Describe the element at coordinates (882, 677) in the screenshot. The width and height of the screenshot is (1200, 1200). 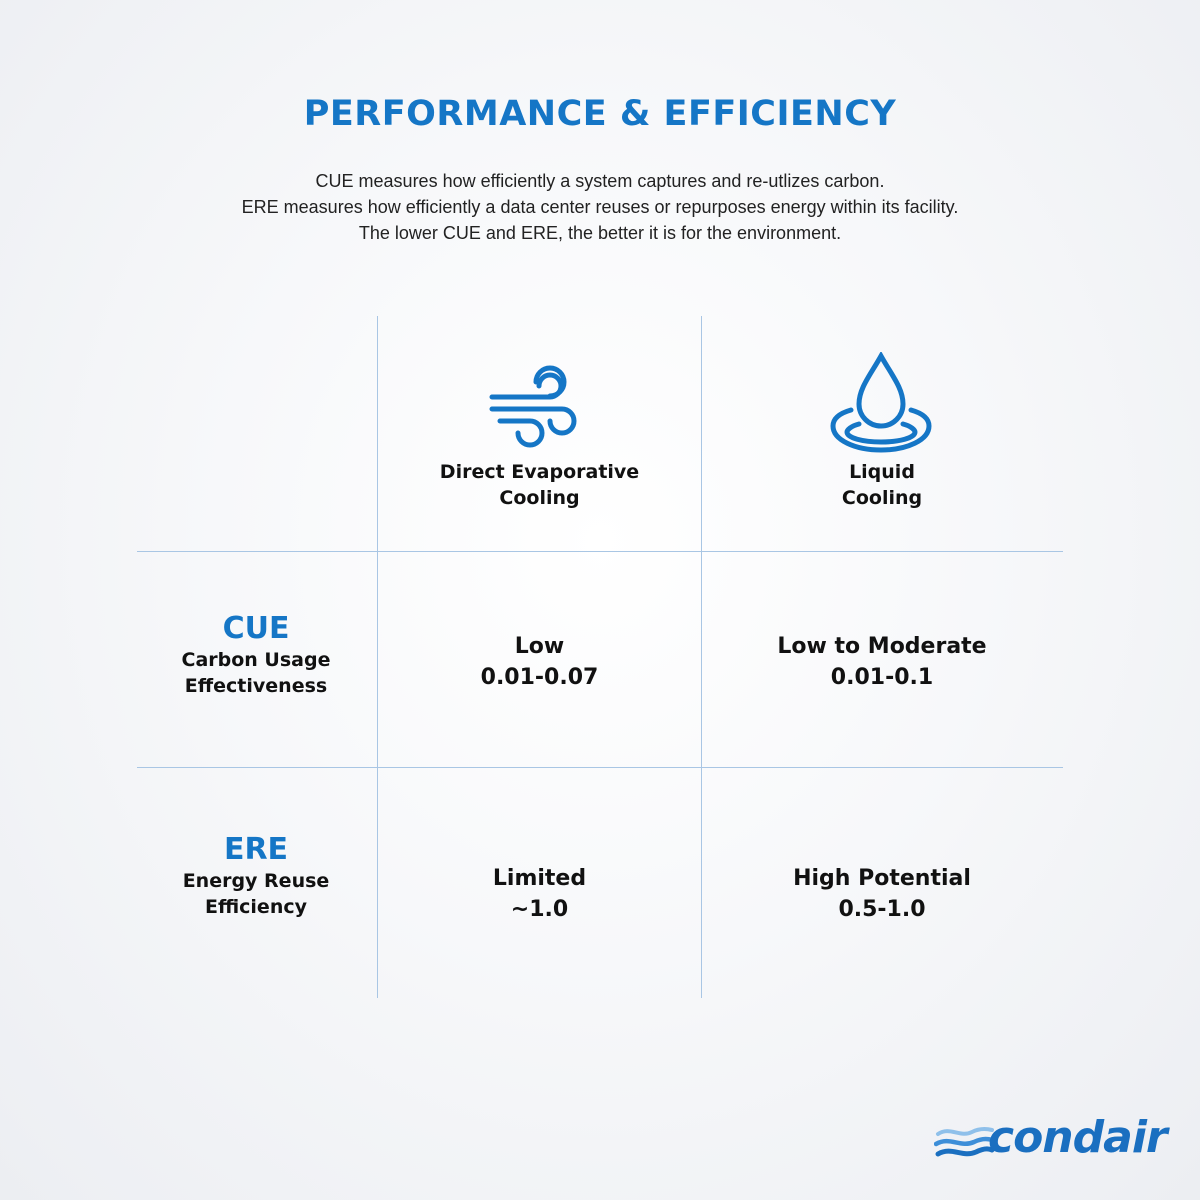
I see `cell-range: 0.01-0.1` at that location.